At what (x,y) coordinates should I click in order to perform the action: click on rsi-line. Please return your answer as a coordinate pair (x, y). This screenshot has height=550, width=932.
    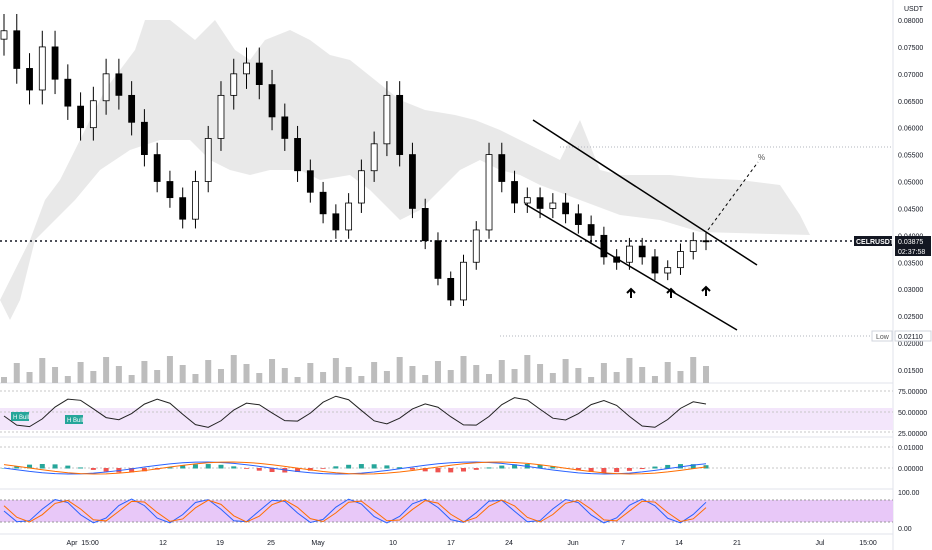
    Looking at the image, I should click on (355, 411).